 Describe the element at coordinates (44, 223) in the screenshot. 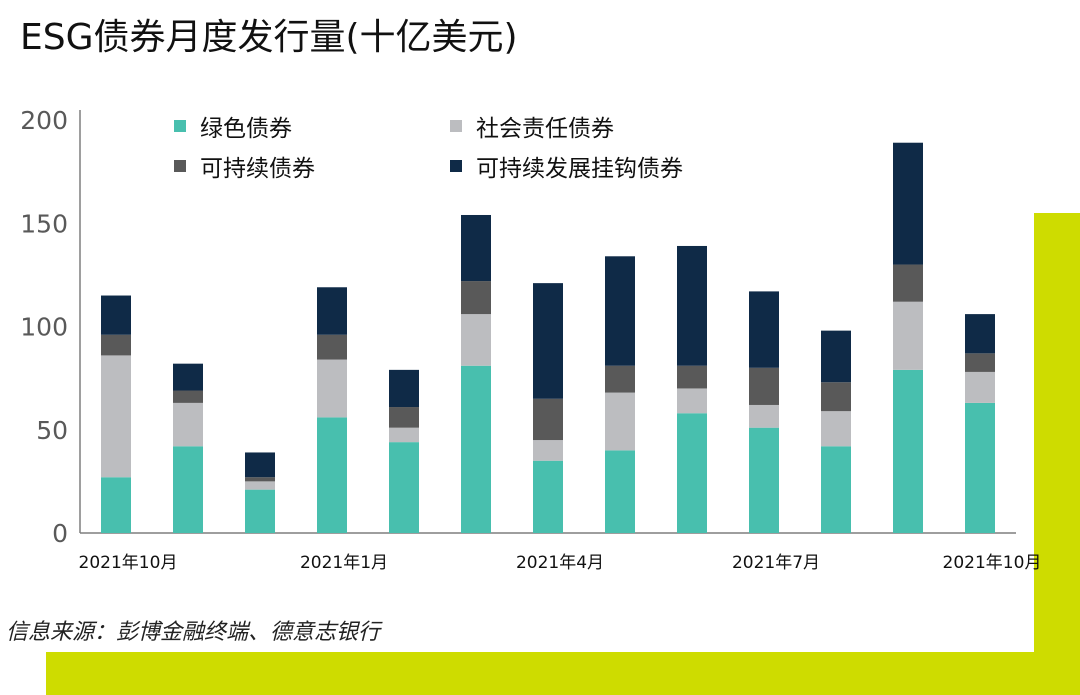

I see `y-tick-label: 150` at that location.